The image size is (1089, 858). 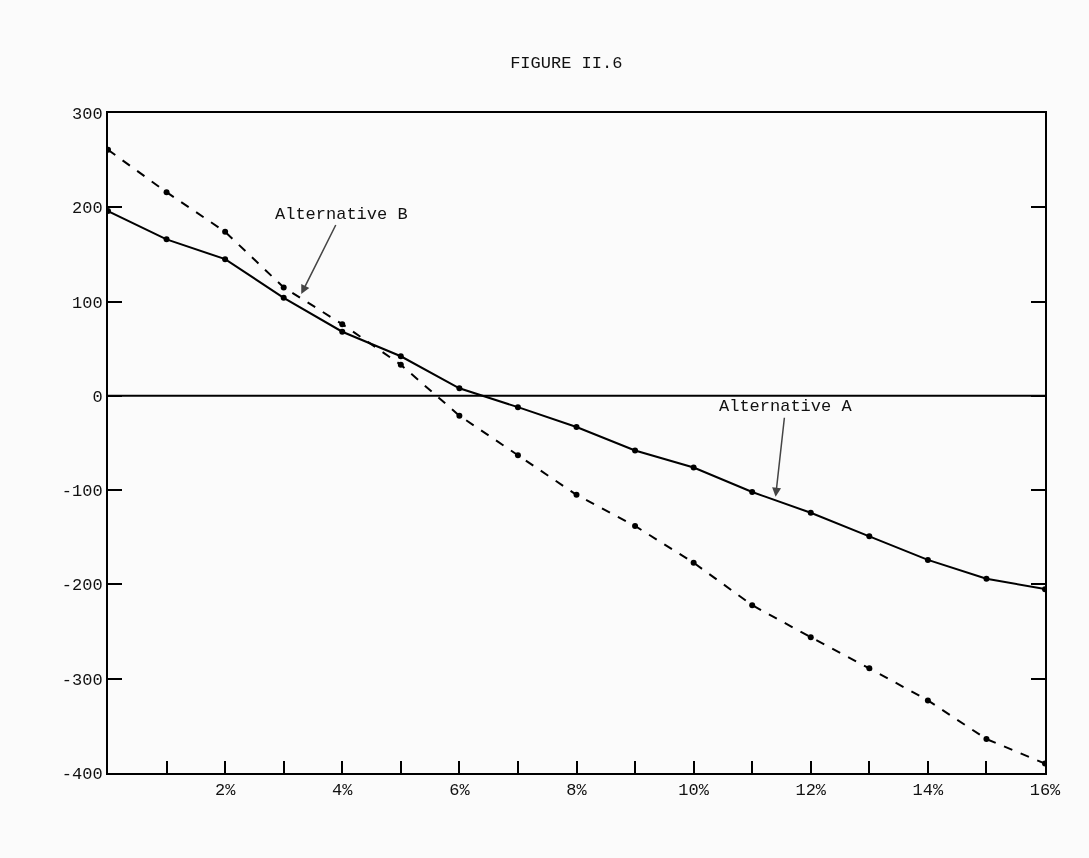 What do you see at coordinates (82, 680) in the screenshot?
I see `y-tick-label: -300` at bounding box center [82, 680].